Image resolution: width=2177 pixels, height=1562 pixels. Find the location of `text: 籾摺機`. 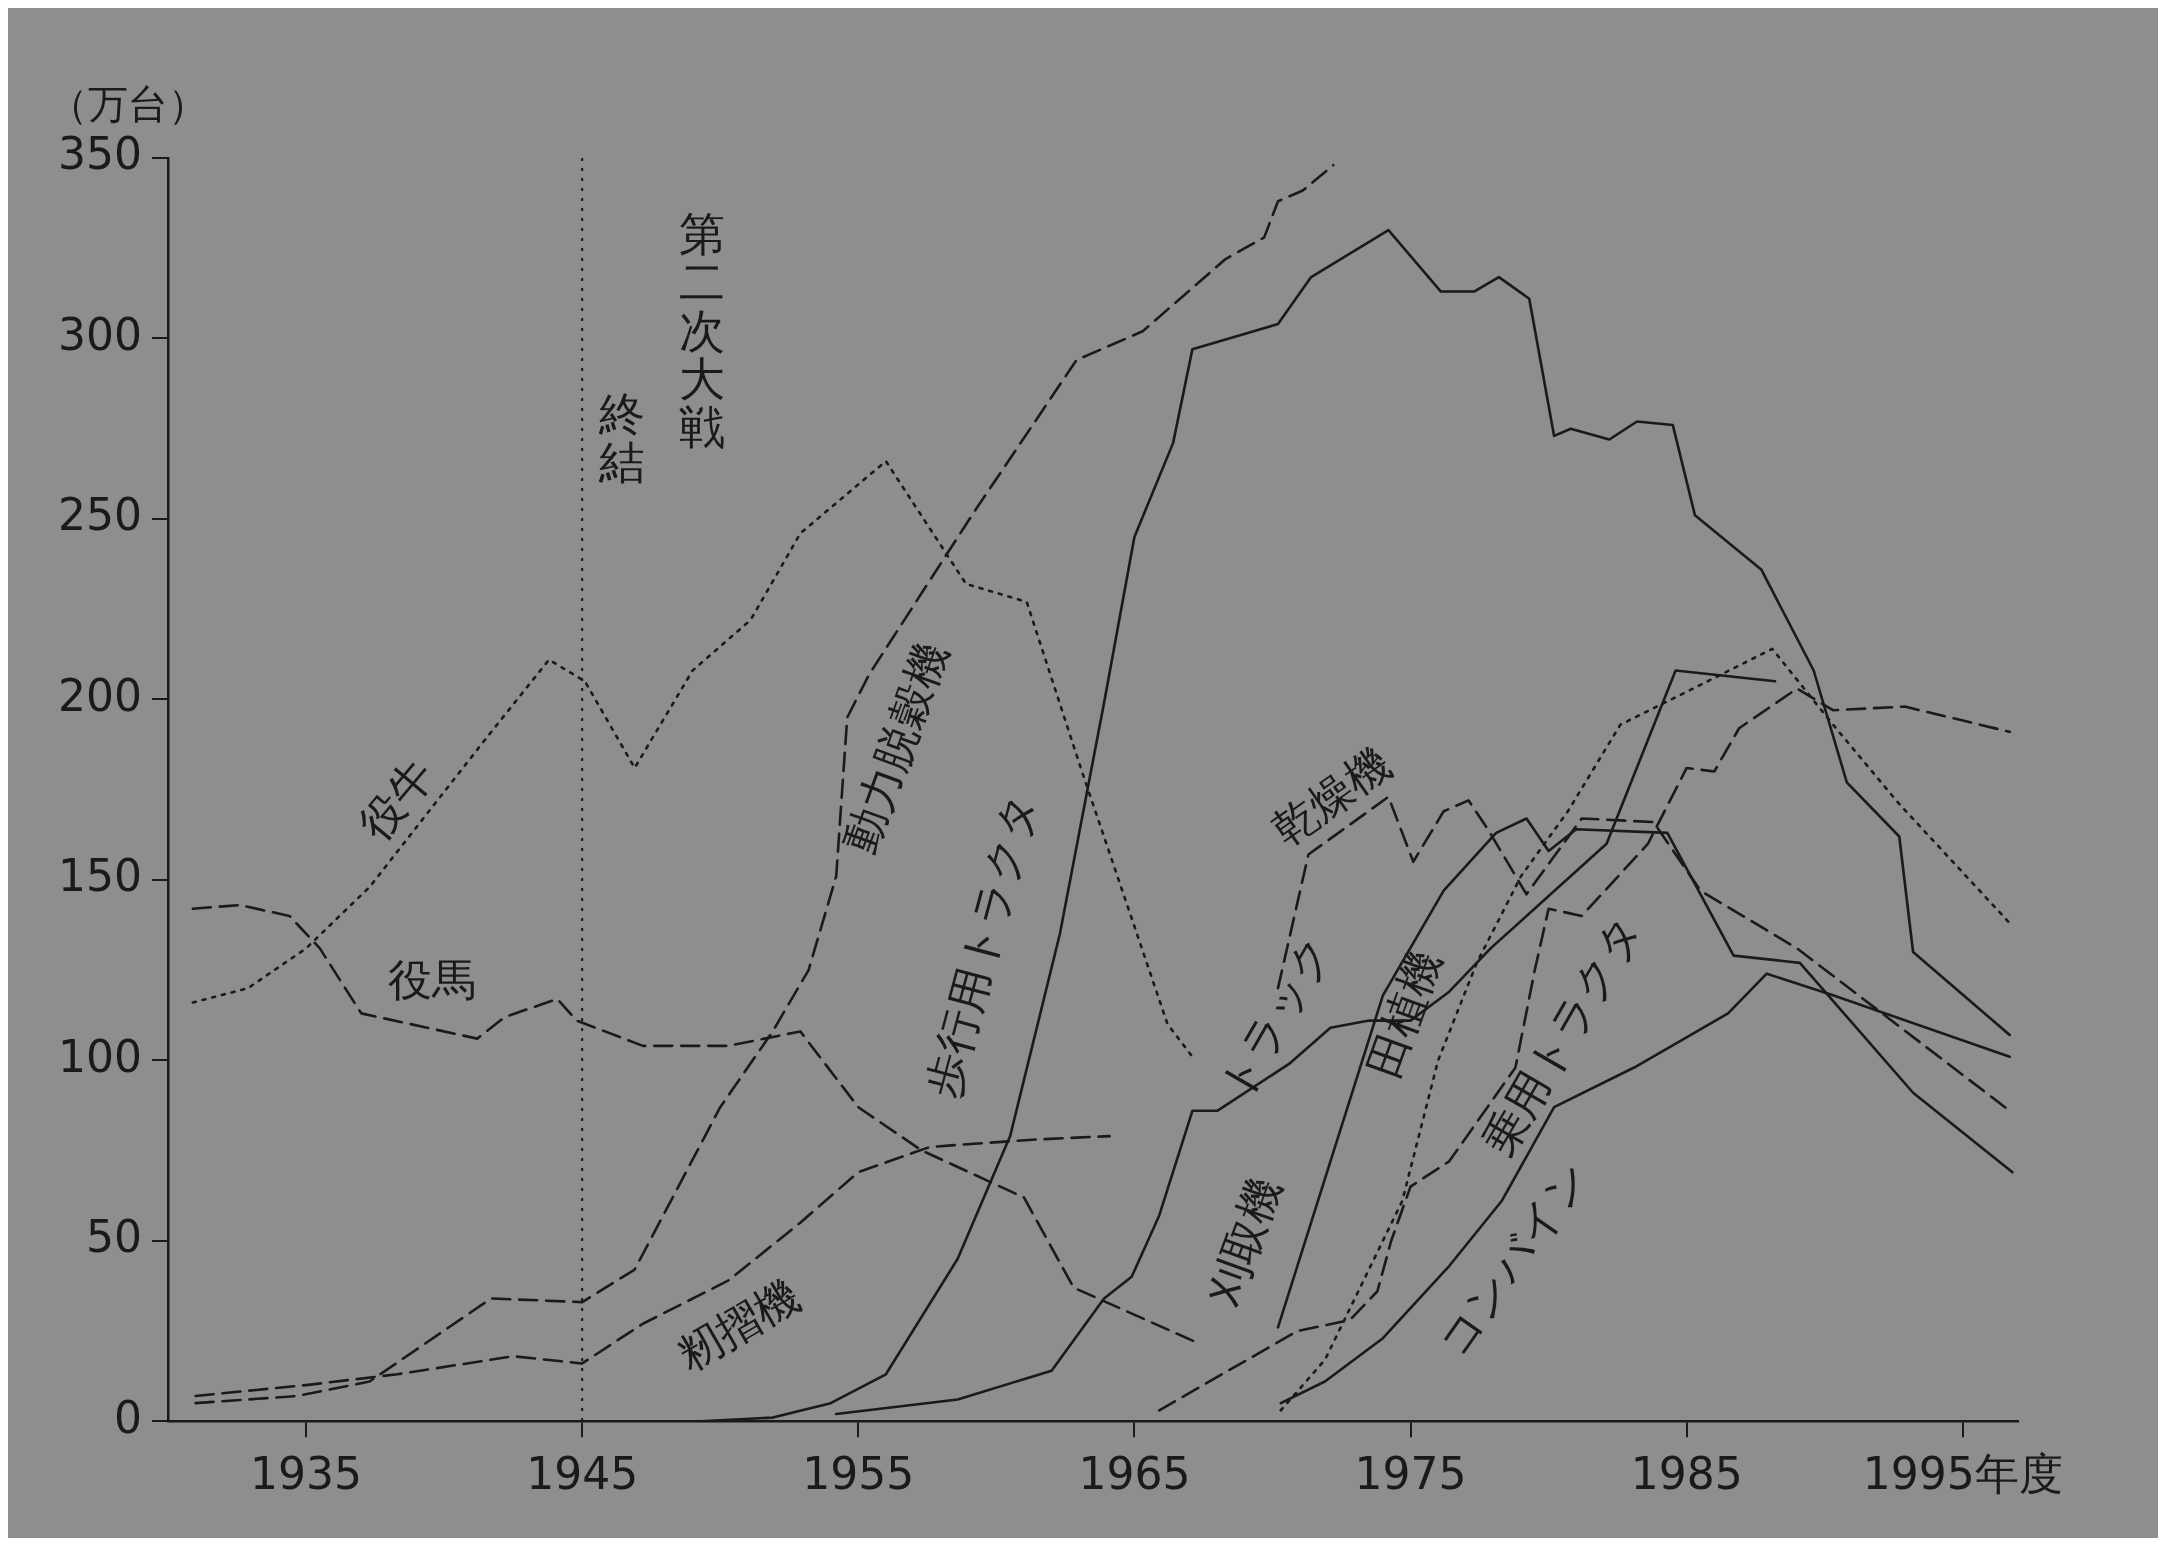

text: 籾摺機 is located at coordinates (738, 1324).